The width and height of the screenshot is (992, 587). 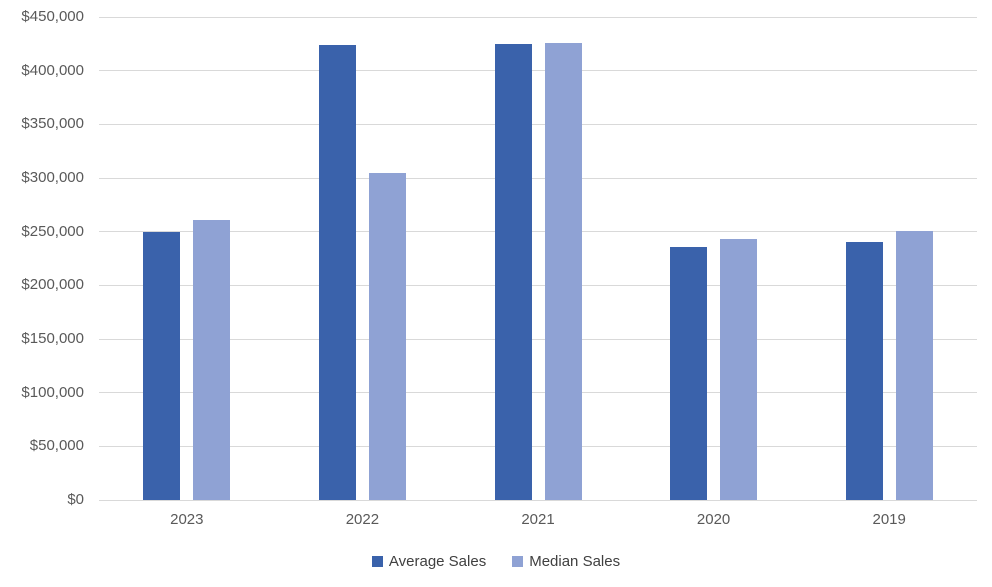 I want to click on bar-average-sales-2021, so click(x=513, y=271).